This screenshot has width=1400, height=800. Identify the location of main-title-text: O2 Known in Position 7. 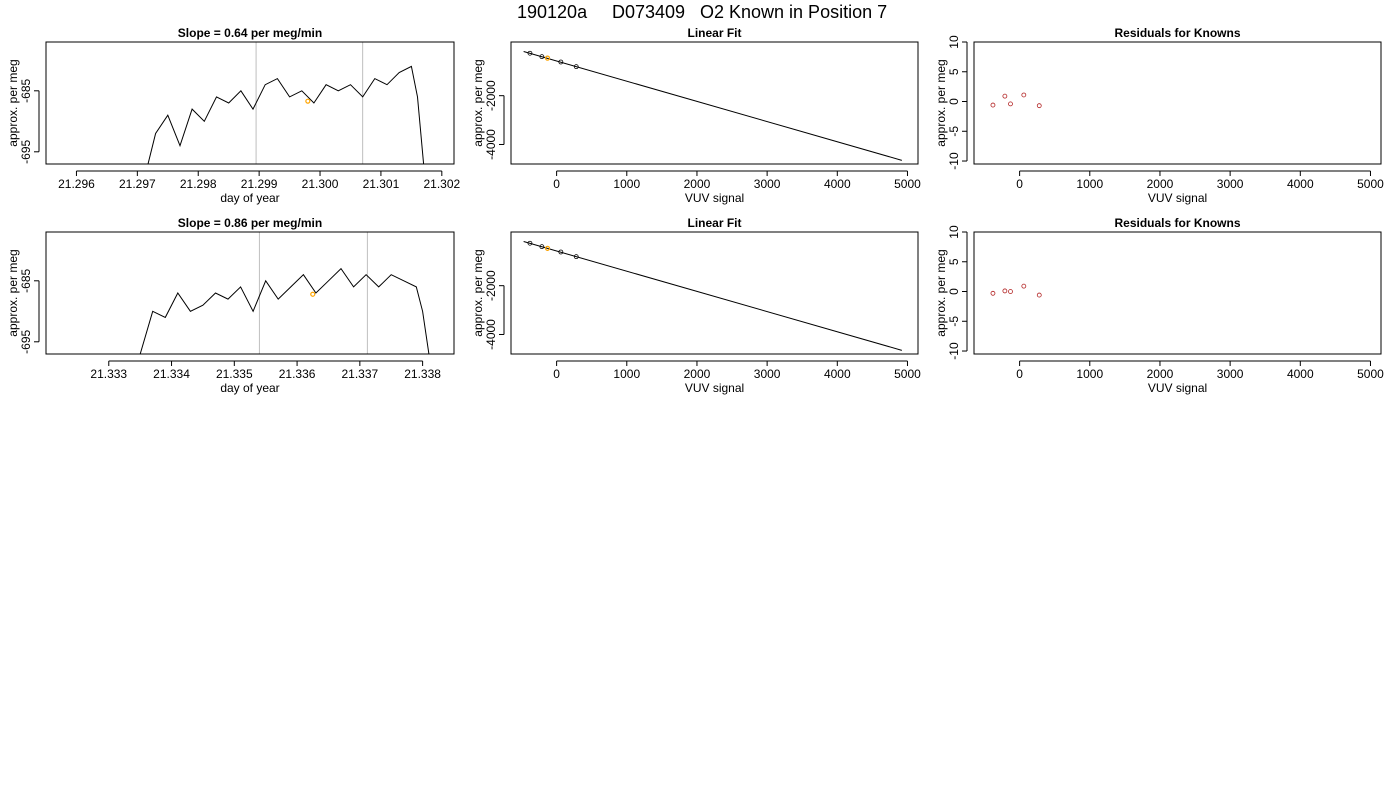
(793, 12).